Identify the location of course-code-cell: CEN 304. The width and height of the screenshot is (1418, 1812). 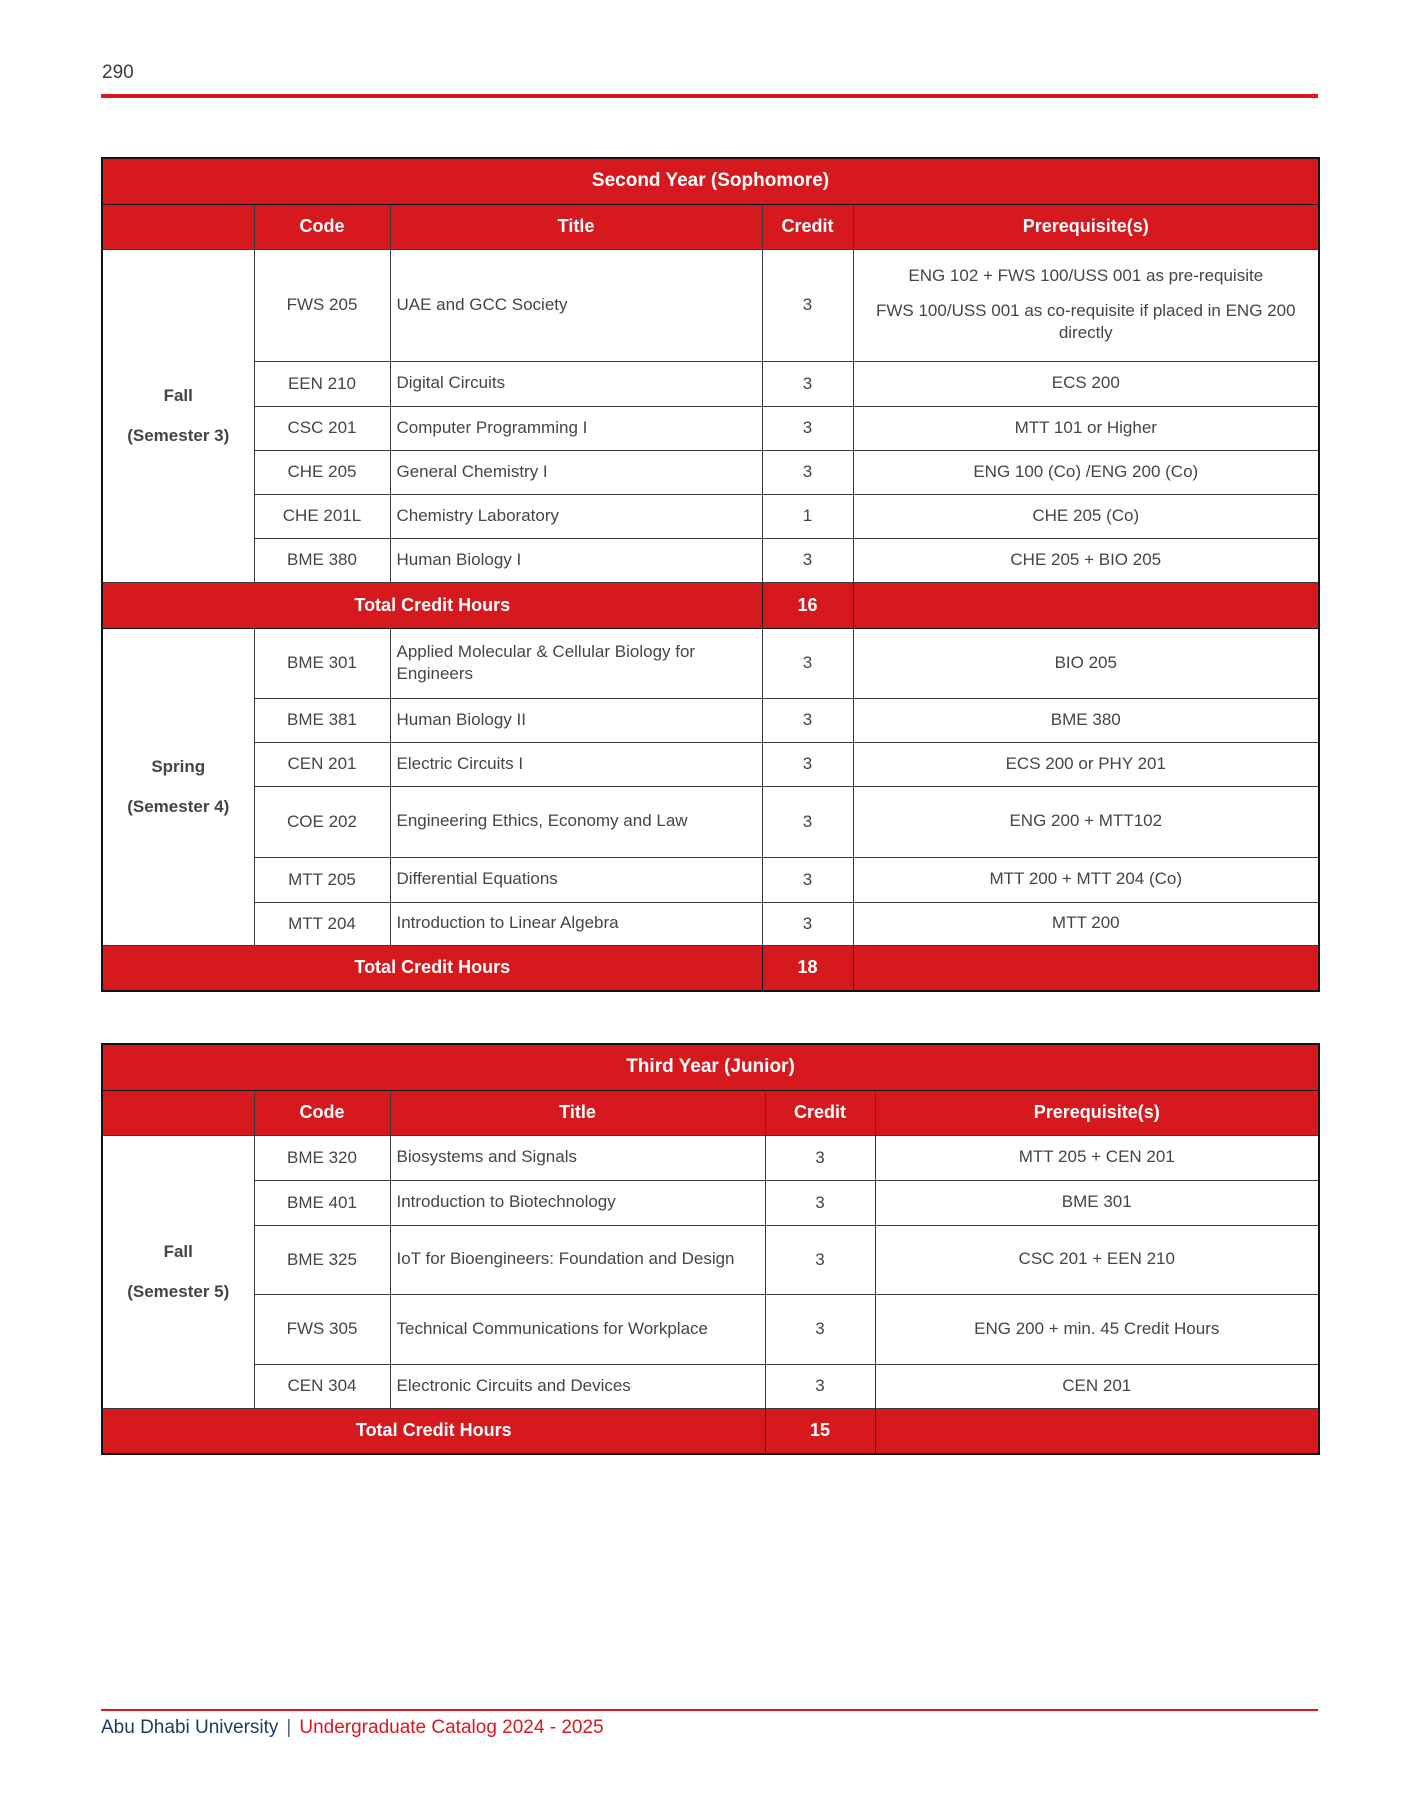
(322, 1386).